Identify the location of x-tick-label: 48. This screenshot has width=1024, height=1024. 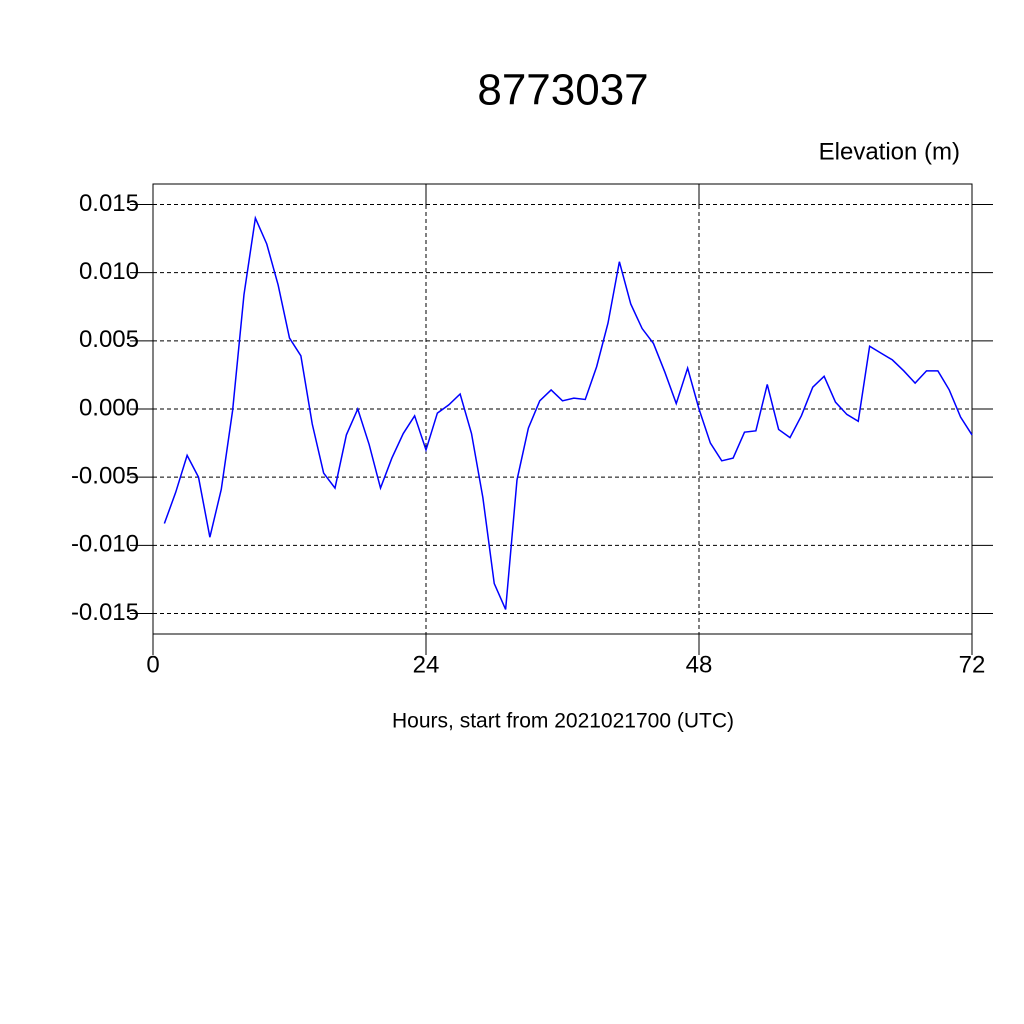
(699, 664).